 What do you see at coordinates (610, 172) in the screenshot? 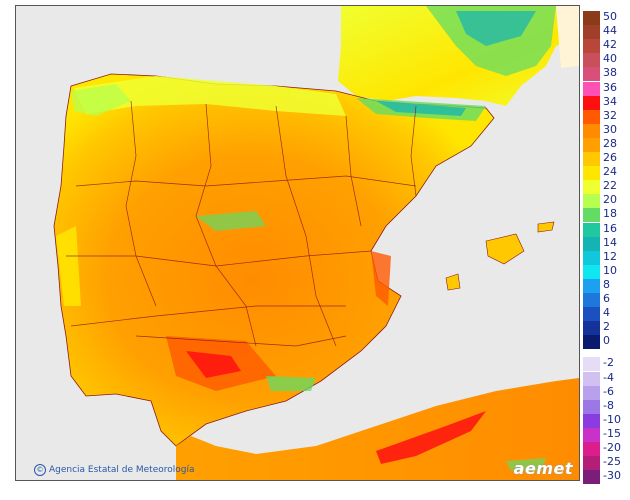
I see `legend-label: 24` at bounding box center [610, 172].